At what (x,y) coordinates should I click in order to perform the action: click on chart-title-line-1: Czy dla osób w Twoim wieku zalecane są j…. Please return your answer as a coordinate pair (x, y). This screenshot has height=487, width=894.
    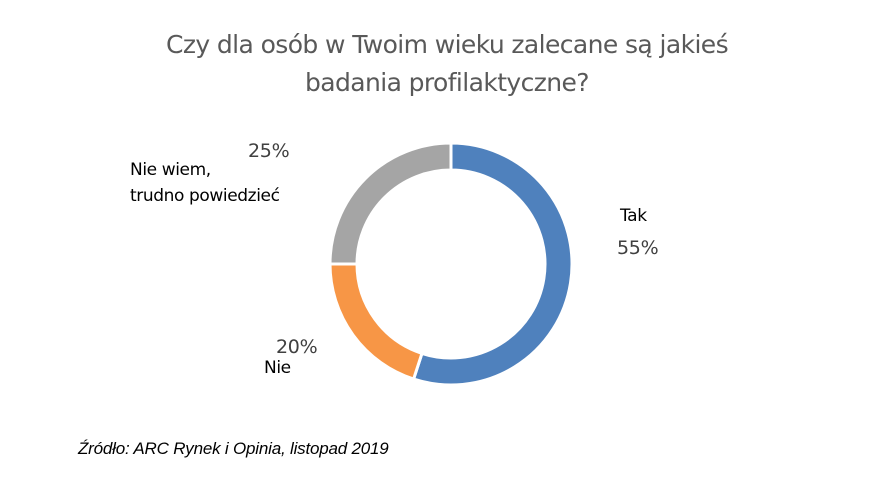
    Looking at the image, I should click on (447, 44).